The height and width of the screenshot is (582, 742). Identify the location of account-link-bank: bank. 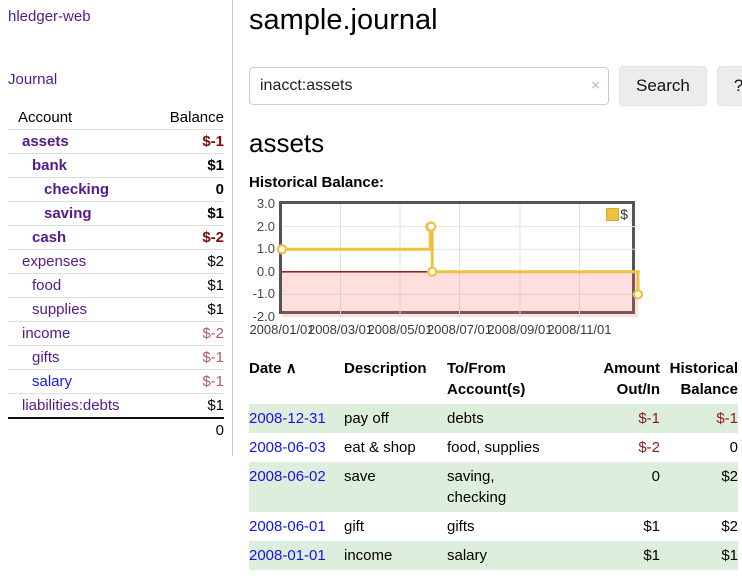
(50, 165).